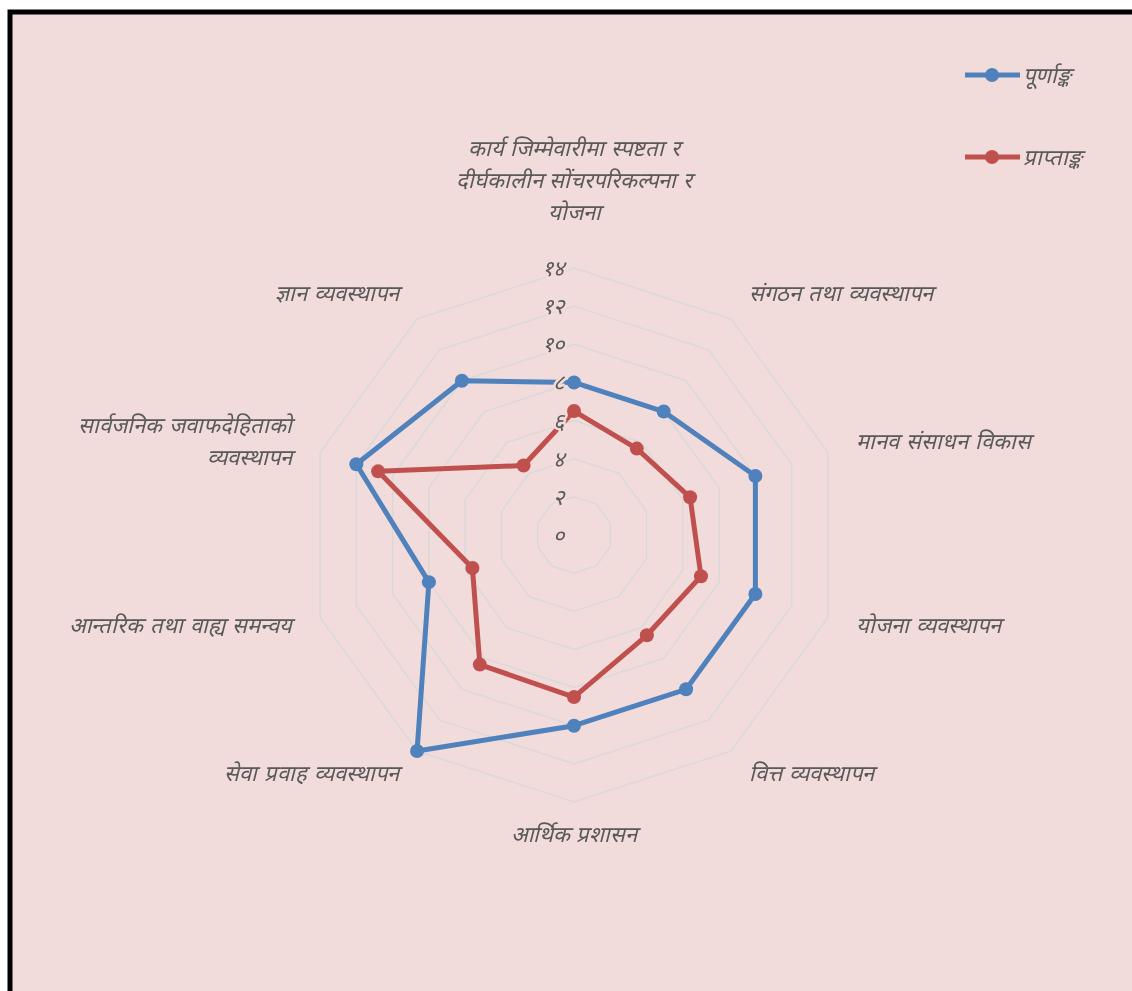 The height and width of the screenshot is (991, 1132). I want to click on spoke-label: सार्वजनिक जवाफदेहिताको व्यवस्थापन, so click(186, 442).